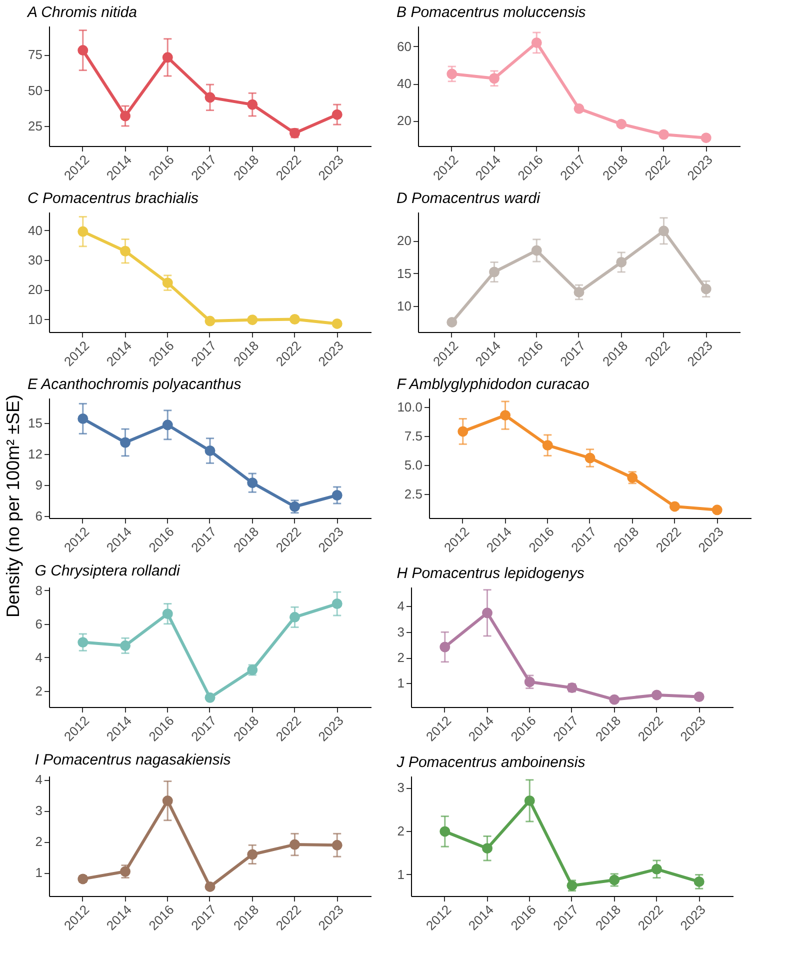 The width and height of the screenshot is (786, 980). What do you see at coordinates (35, 454) in the screenshot?
I see `y-tick-label: 12` at bounding box center [35, 454].